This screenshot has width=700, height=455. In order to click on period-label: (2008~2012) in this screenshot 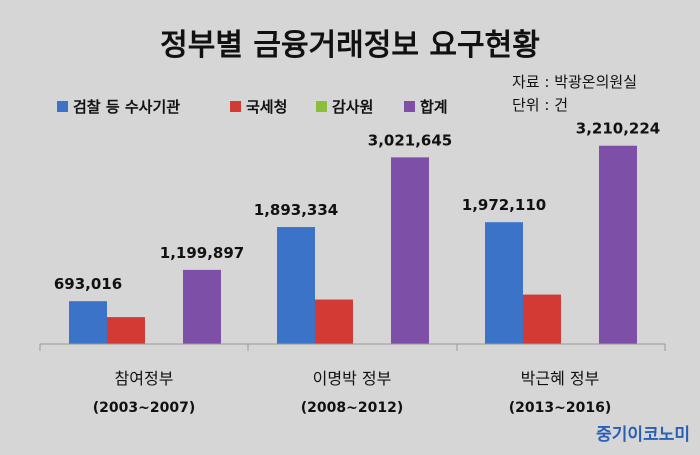, I will do `click(352, 408)`.